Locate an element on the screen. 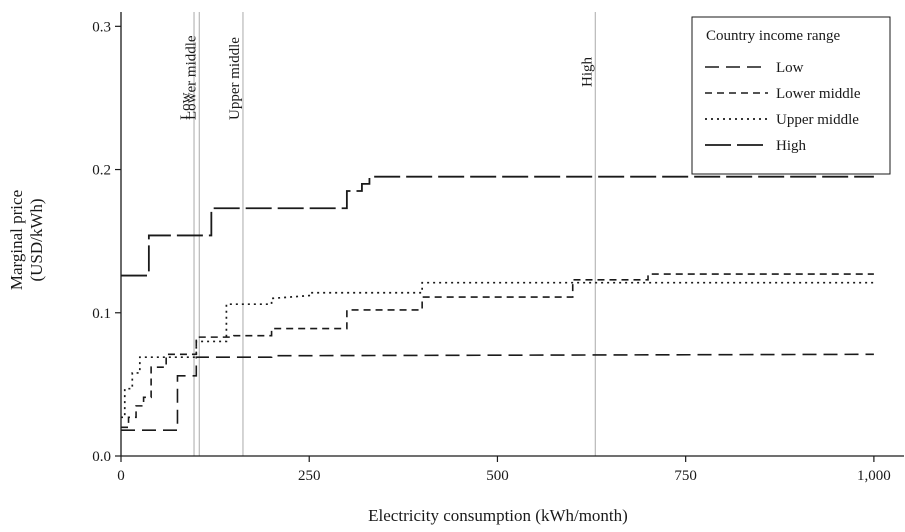 The width and height of the screenshot is (905, 532). y-axis-label-line2: (USD/kWh) is located at coordinates (36, 239).